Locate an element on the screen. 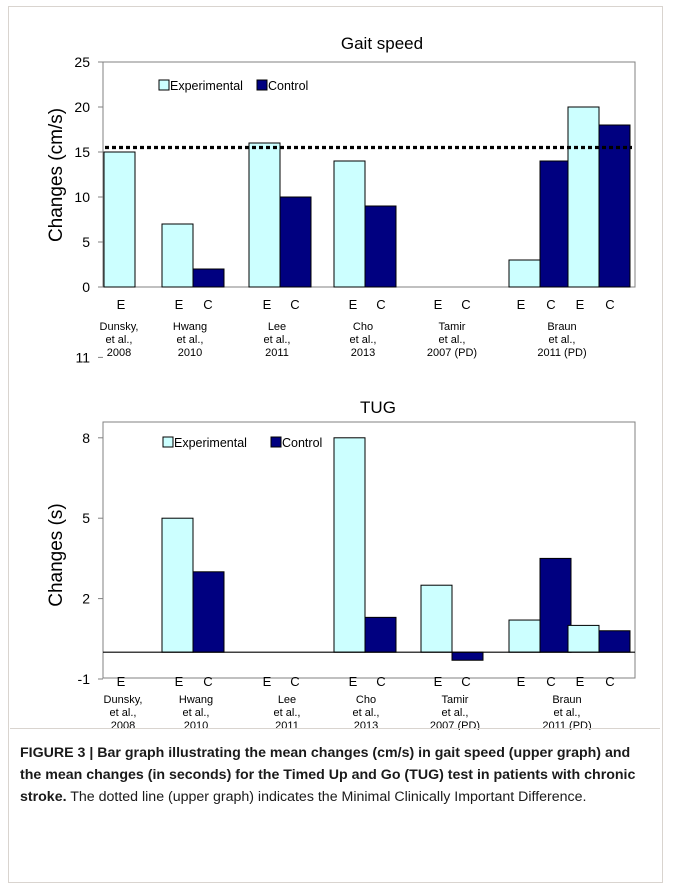 The height and width of the screenshot is (891, 673). legend-label-experimental: Experimental is located at coordinates (206, 86).